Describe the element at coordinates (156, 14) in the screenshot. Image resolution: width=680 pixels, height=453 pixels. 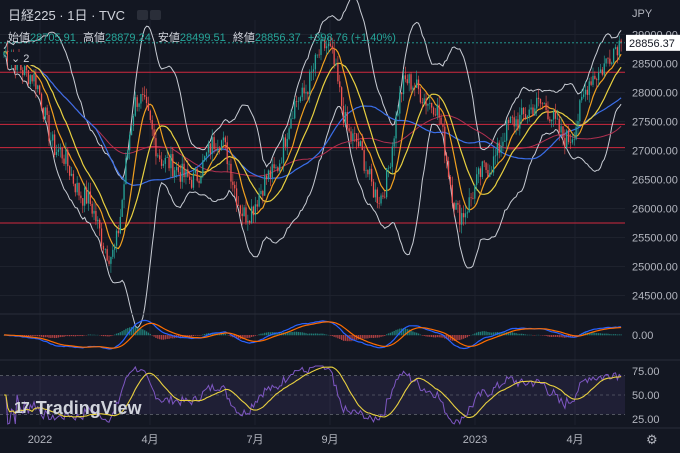
I see `compare-icon` at that location.